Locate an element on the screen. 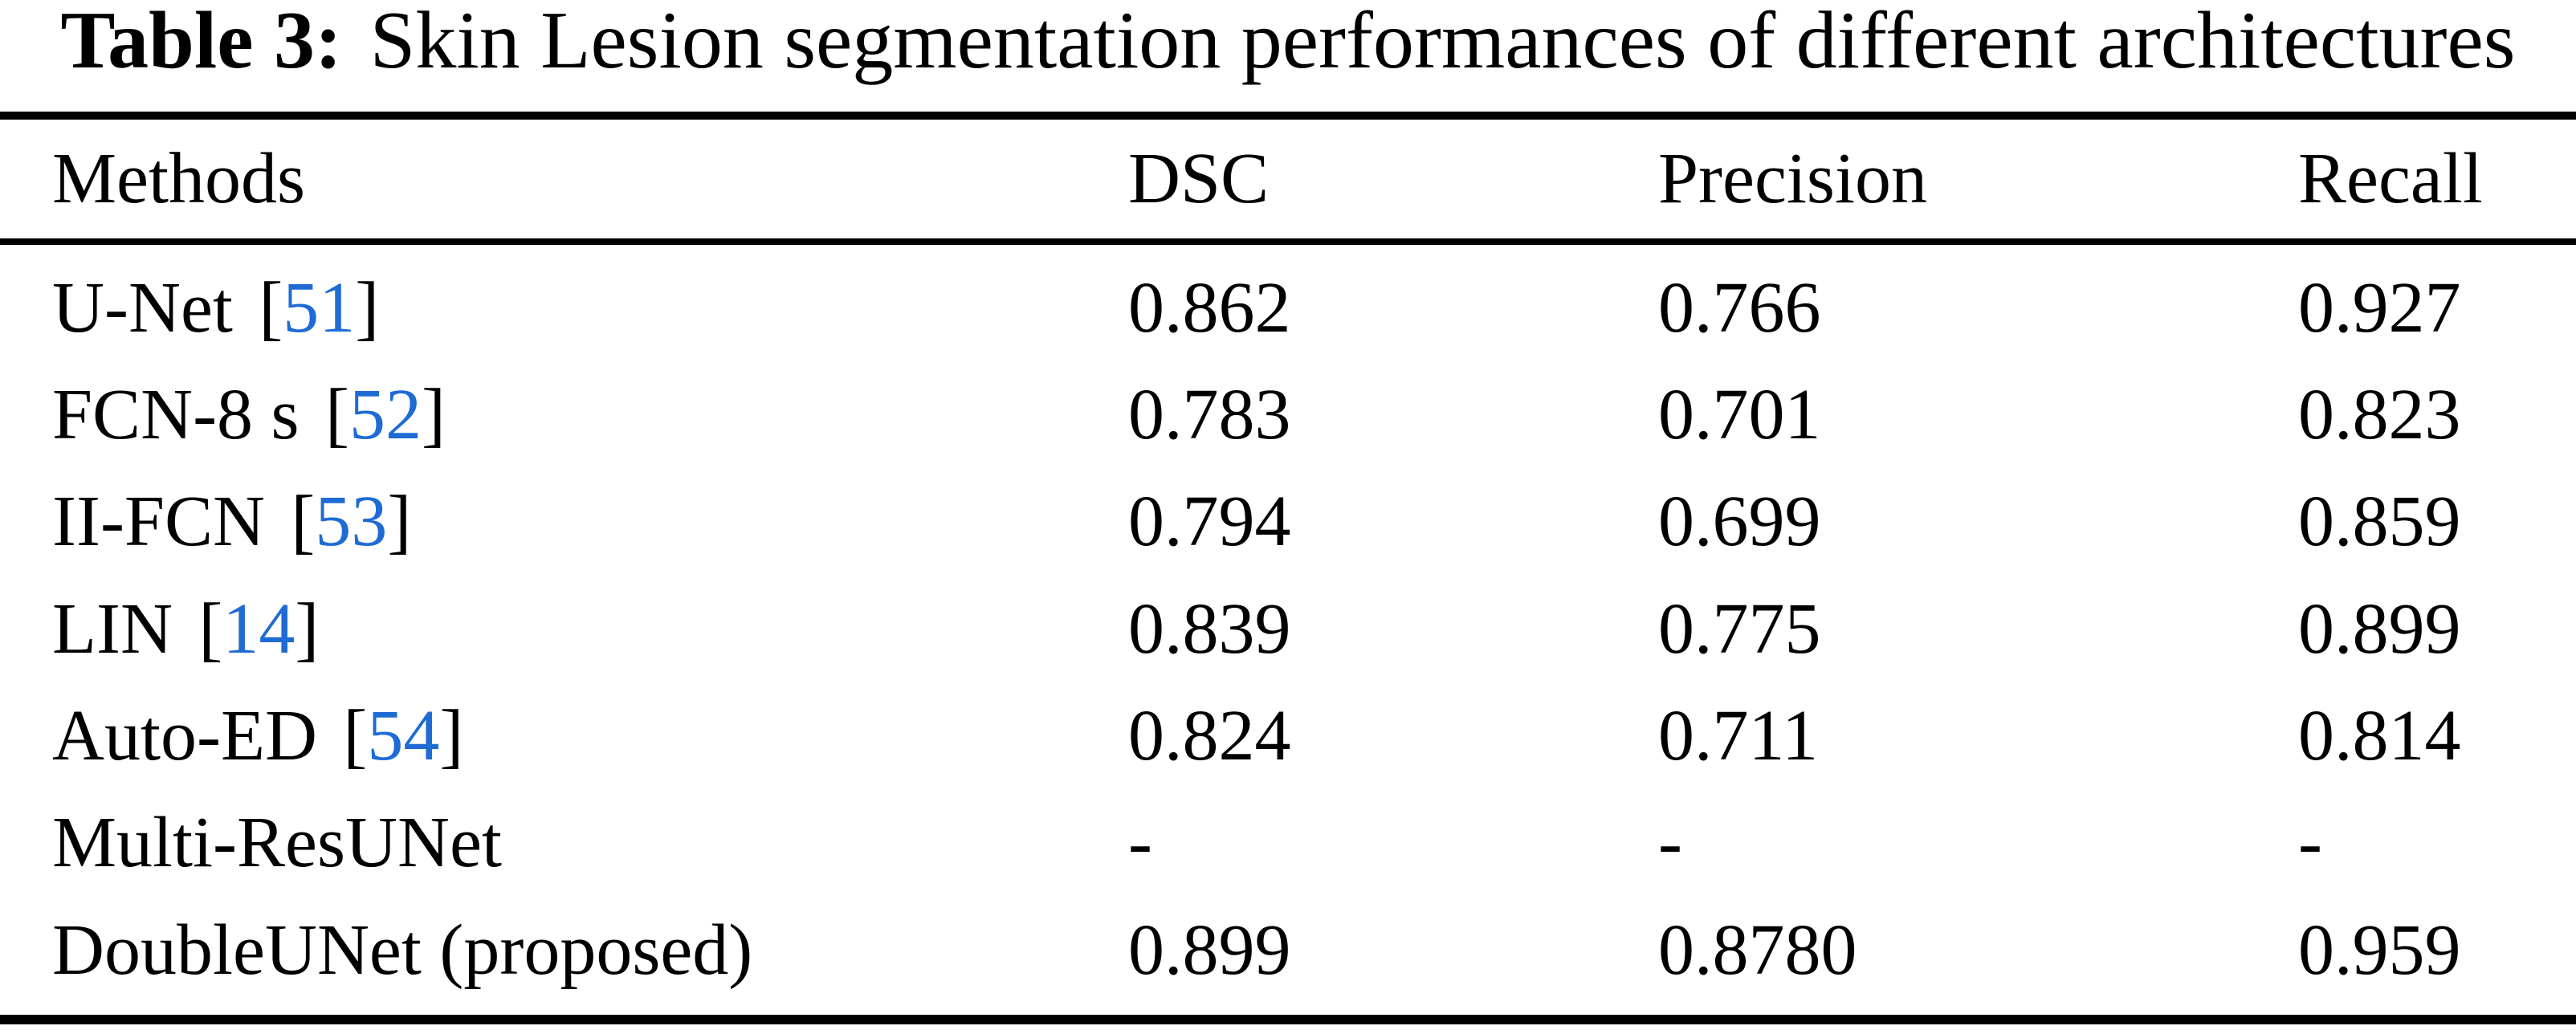 The width and height of the screenshot is (2576, 1030). method-name: U-Net is located at coordinates (142, 308).